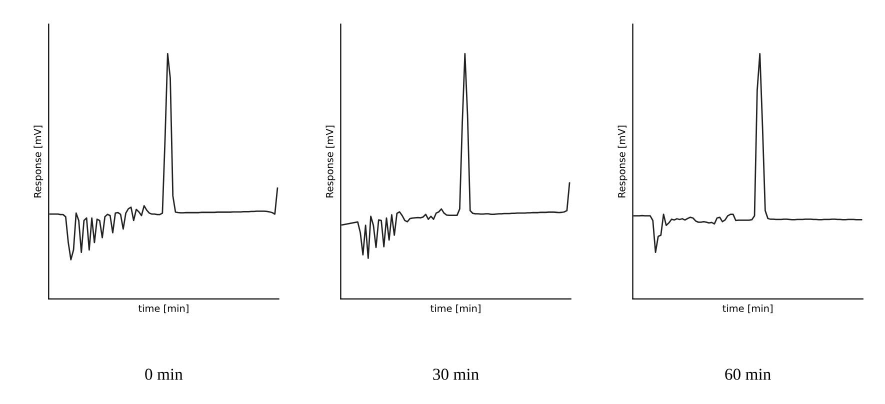 The width and height of the screenshot is (885, 404). I want to click on text: 60 min, so click(748, 374).